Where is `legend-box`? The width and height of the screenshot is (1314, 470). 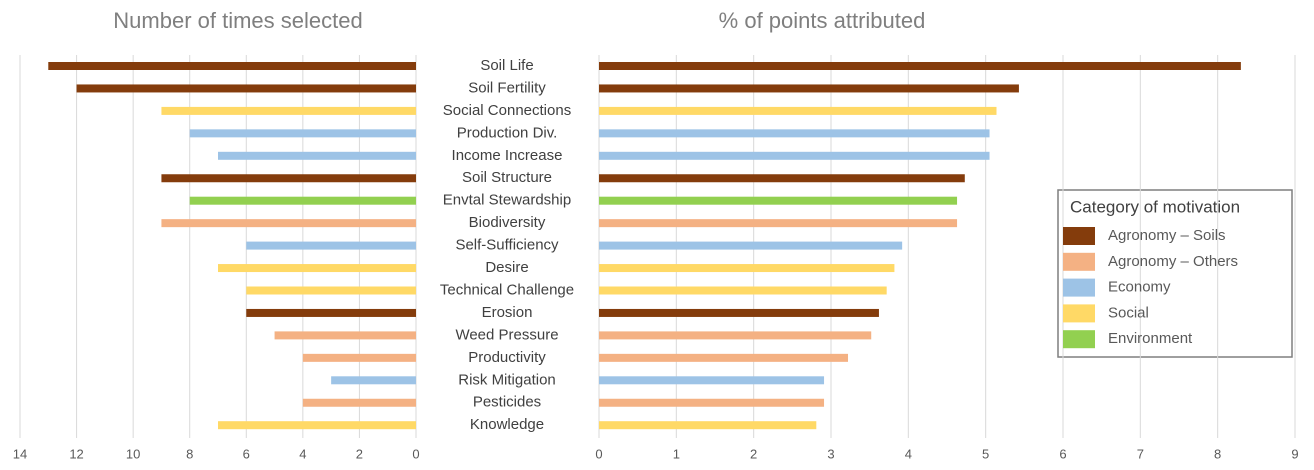 legend-box is located at coordinates (1175, 273).